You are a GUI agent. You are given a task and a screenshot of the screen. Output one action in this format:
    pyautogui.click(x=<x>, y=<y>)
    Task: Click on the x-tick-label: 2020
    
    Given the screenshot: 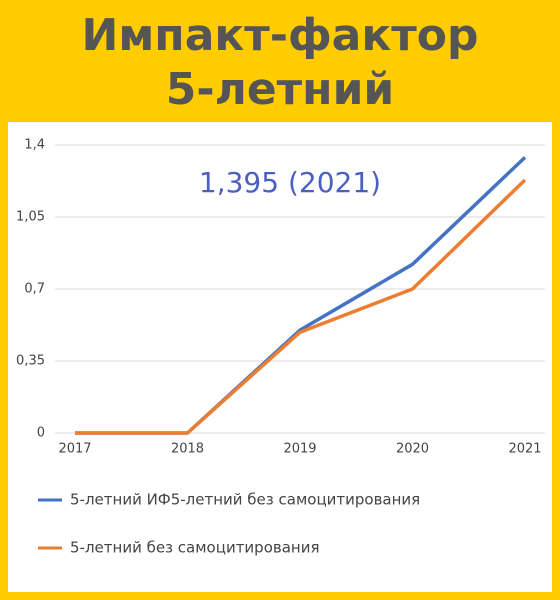 What is the action you would take?
    pyautogui.click(x=412, y=449)
    